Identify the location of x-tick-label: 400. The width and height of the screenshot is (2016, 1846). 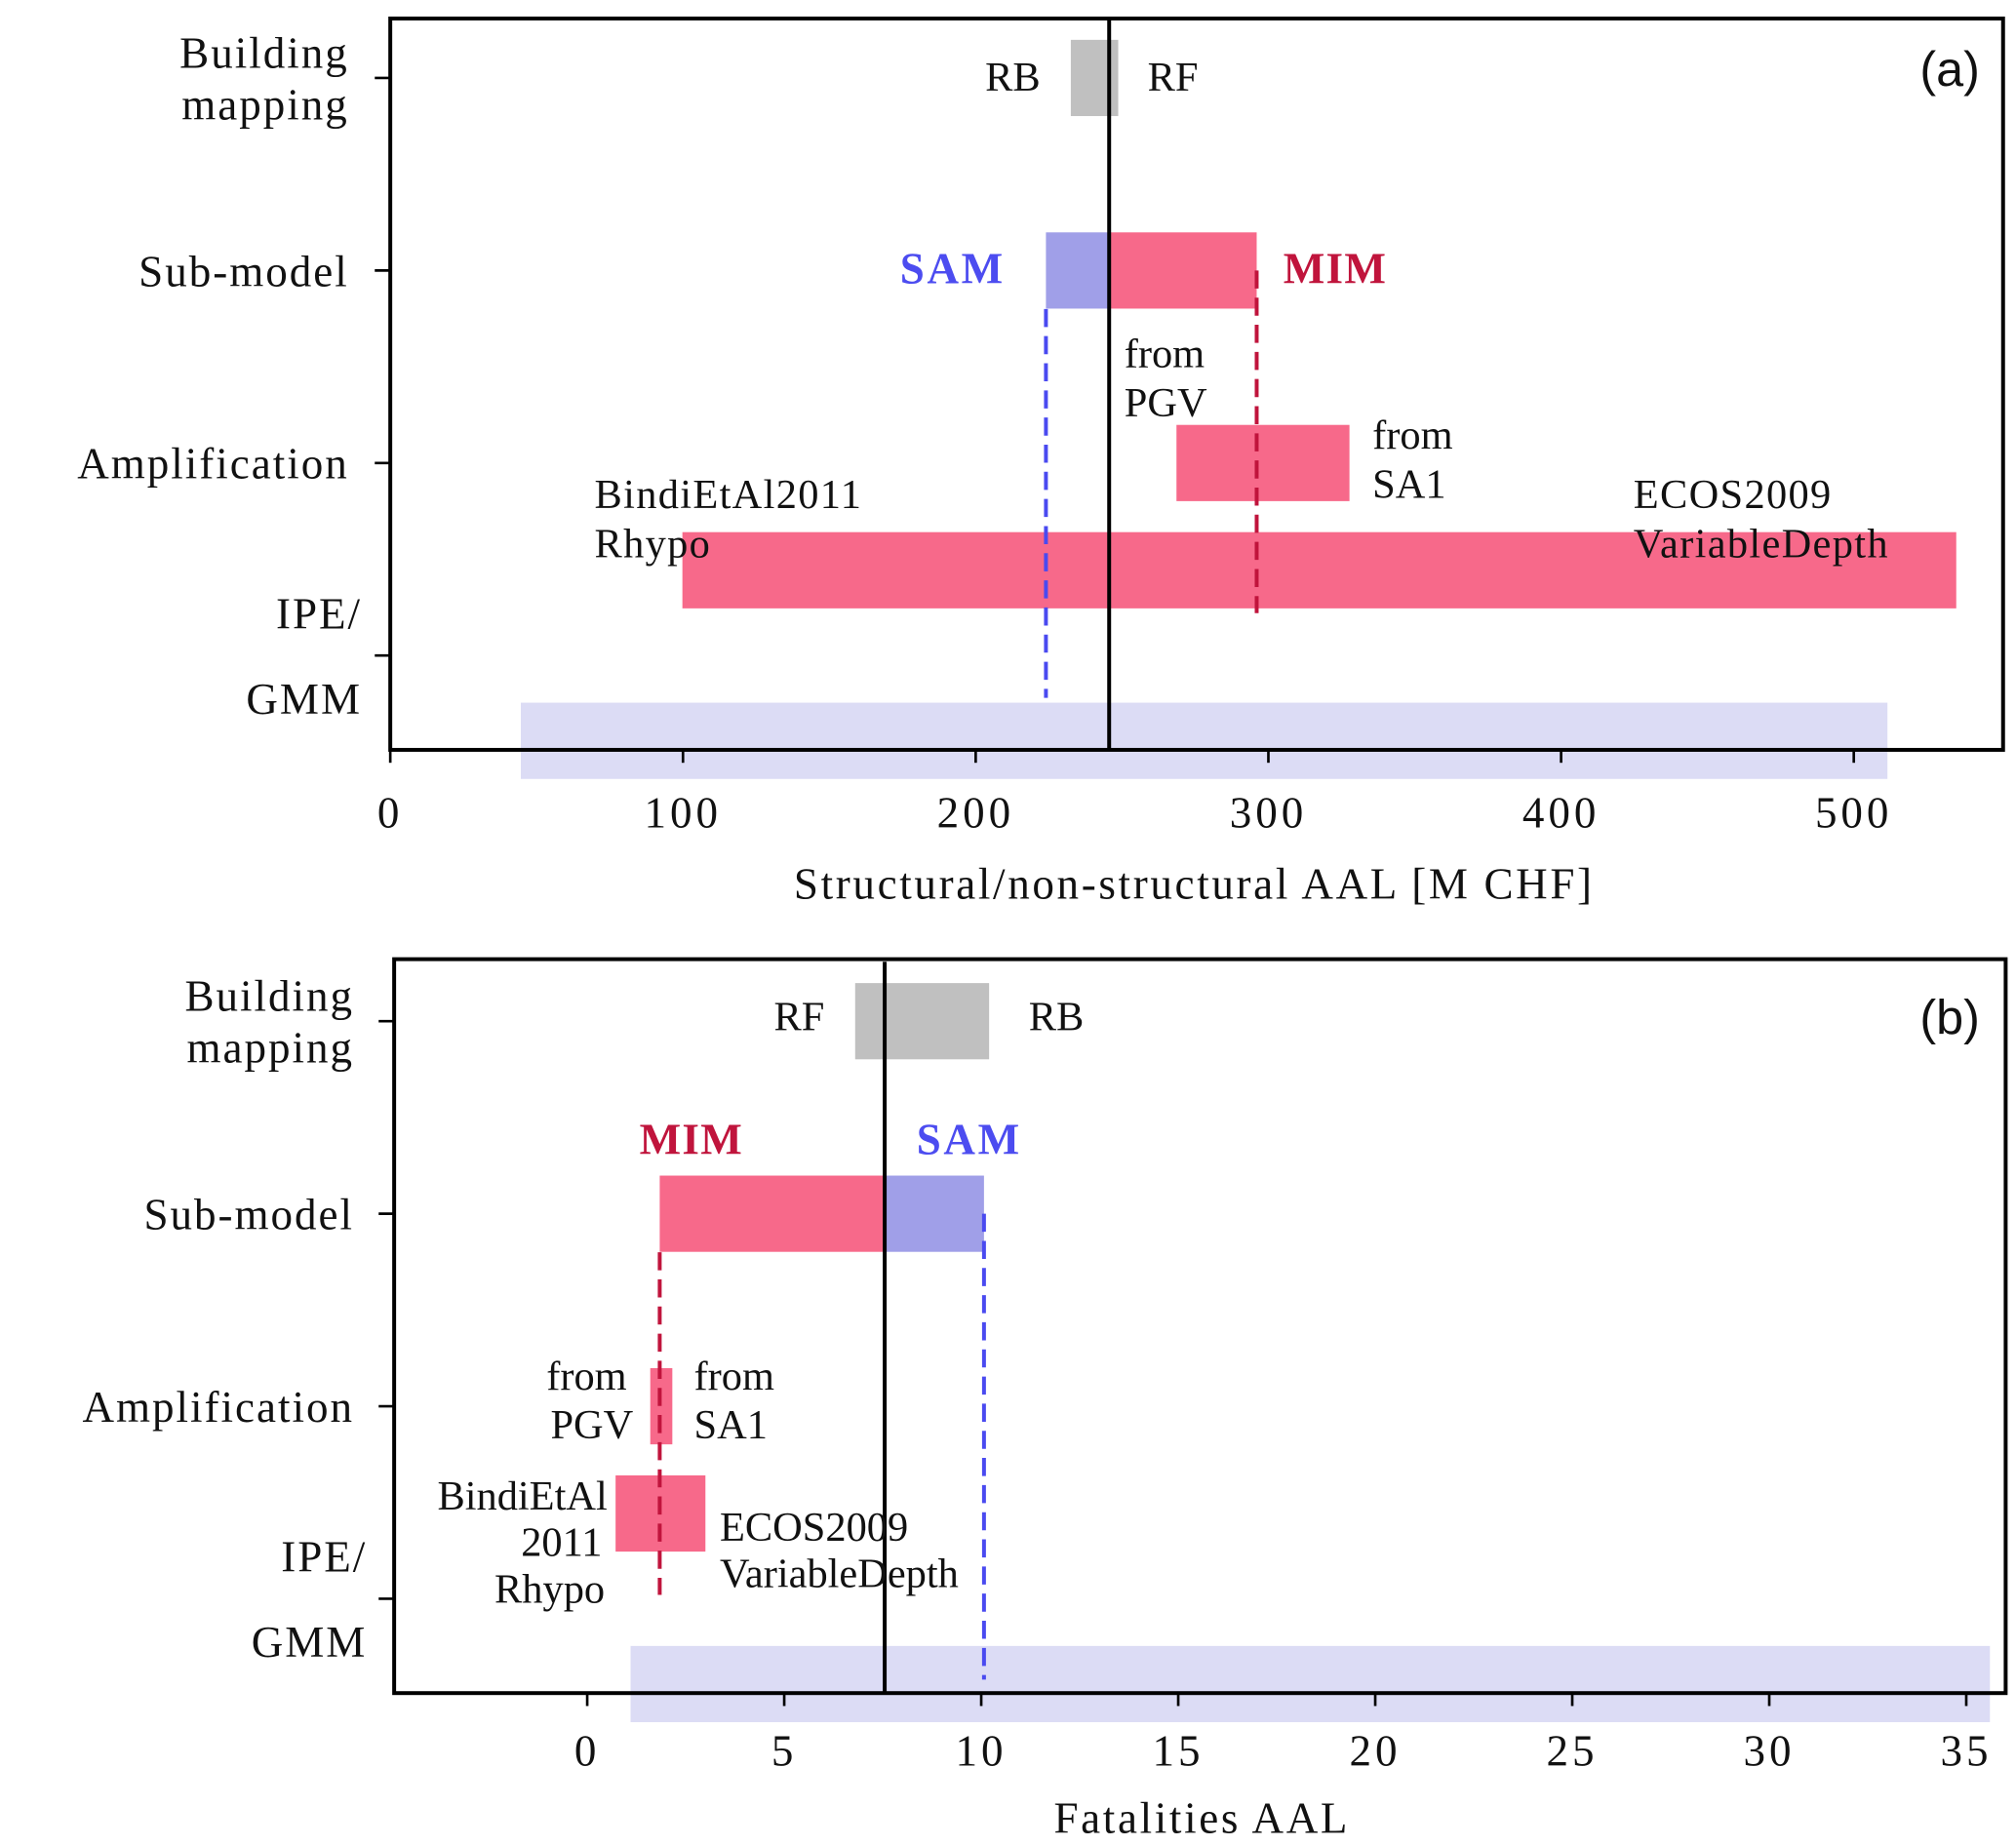
(1561, 812).